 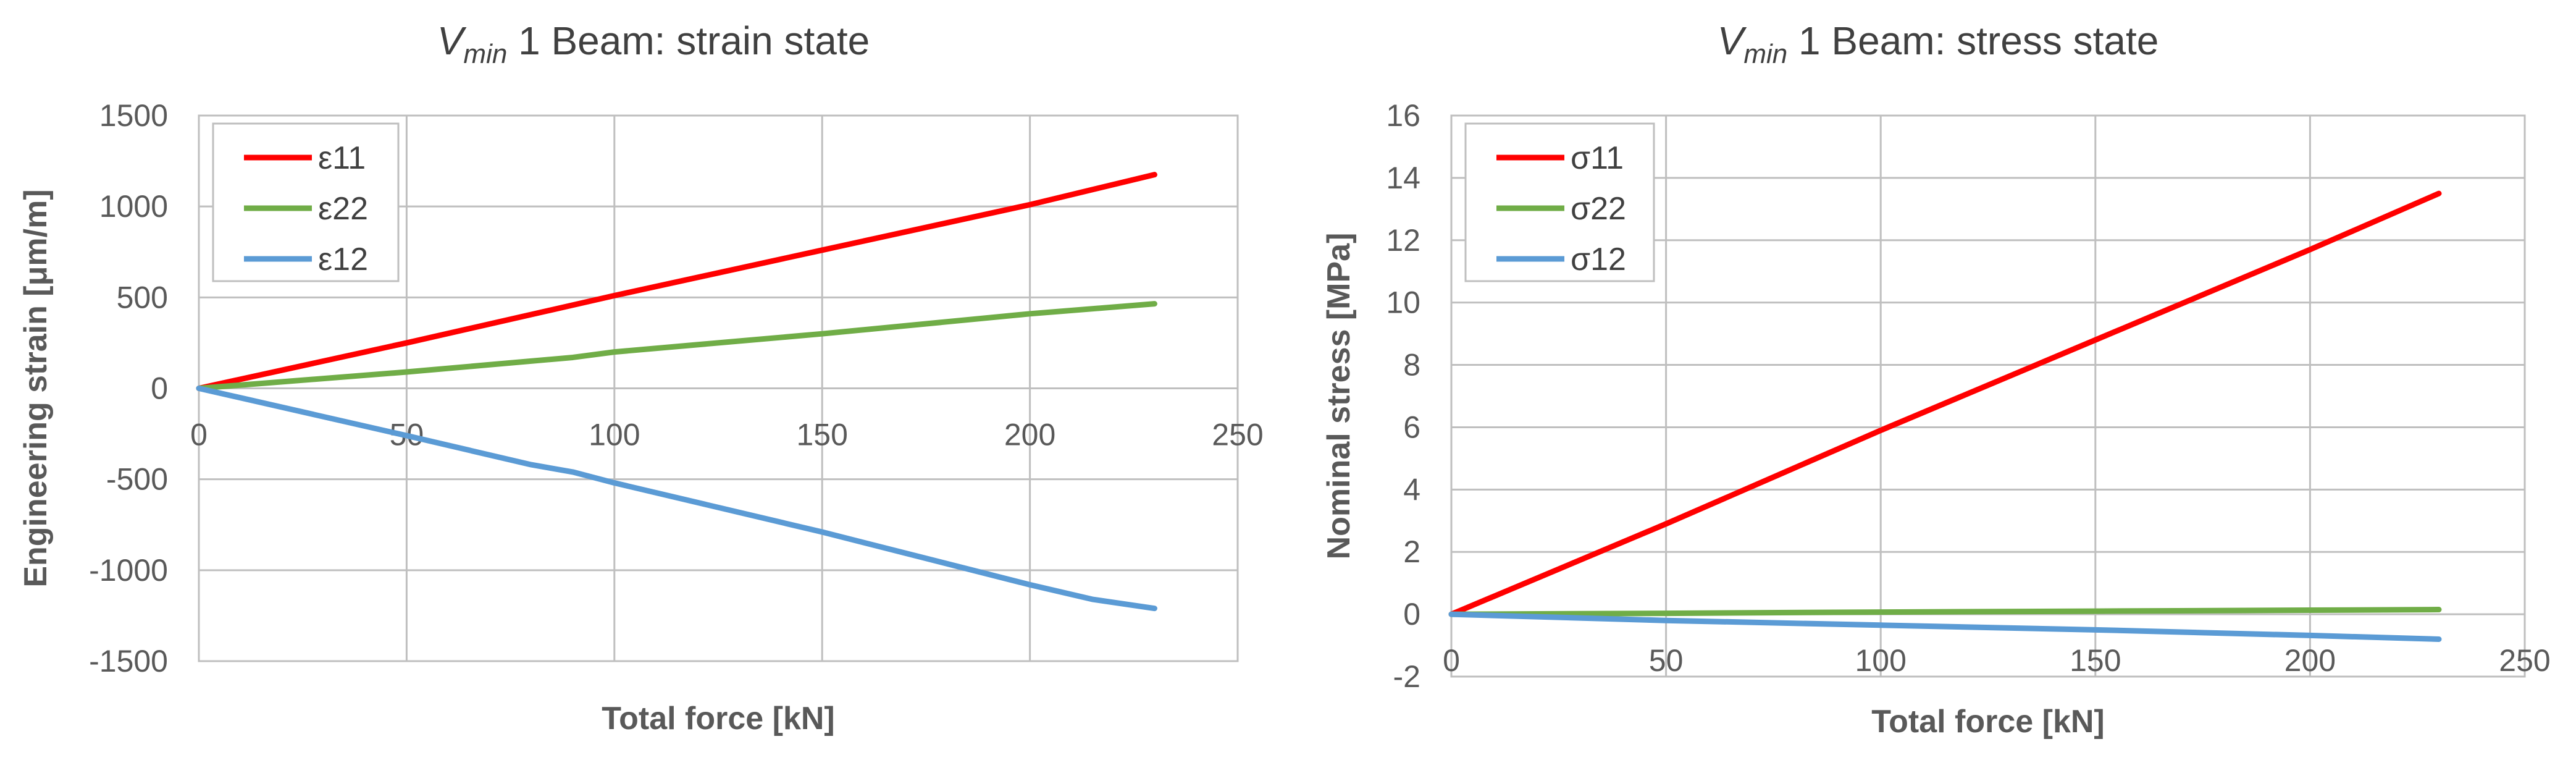 I want to click on y-tick-label: 500, so click(x=142, y=297).